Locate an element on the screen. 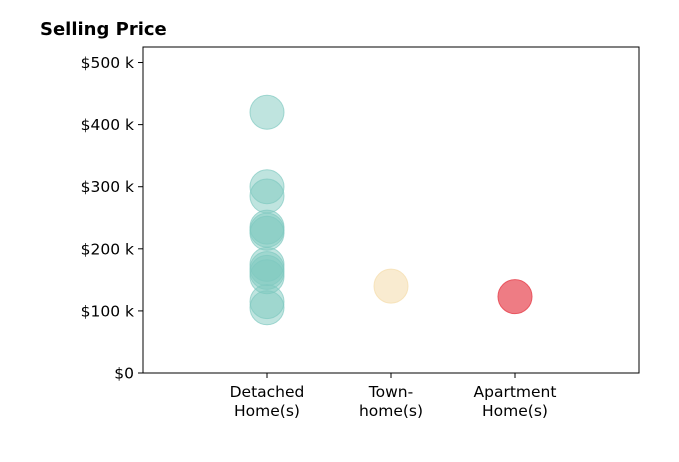 The width and height of the screenshot is (679, 462). x-tick-label: home(s) is located at coordinates (391, 411).